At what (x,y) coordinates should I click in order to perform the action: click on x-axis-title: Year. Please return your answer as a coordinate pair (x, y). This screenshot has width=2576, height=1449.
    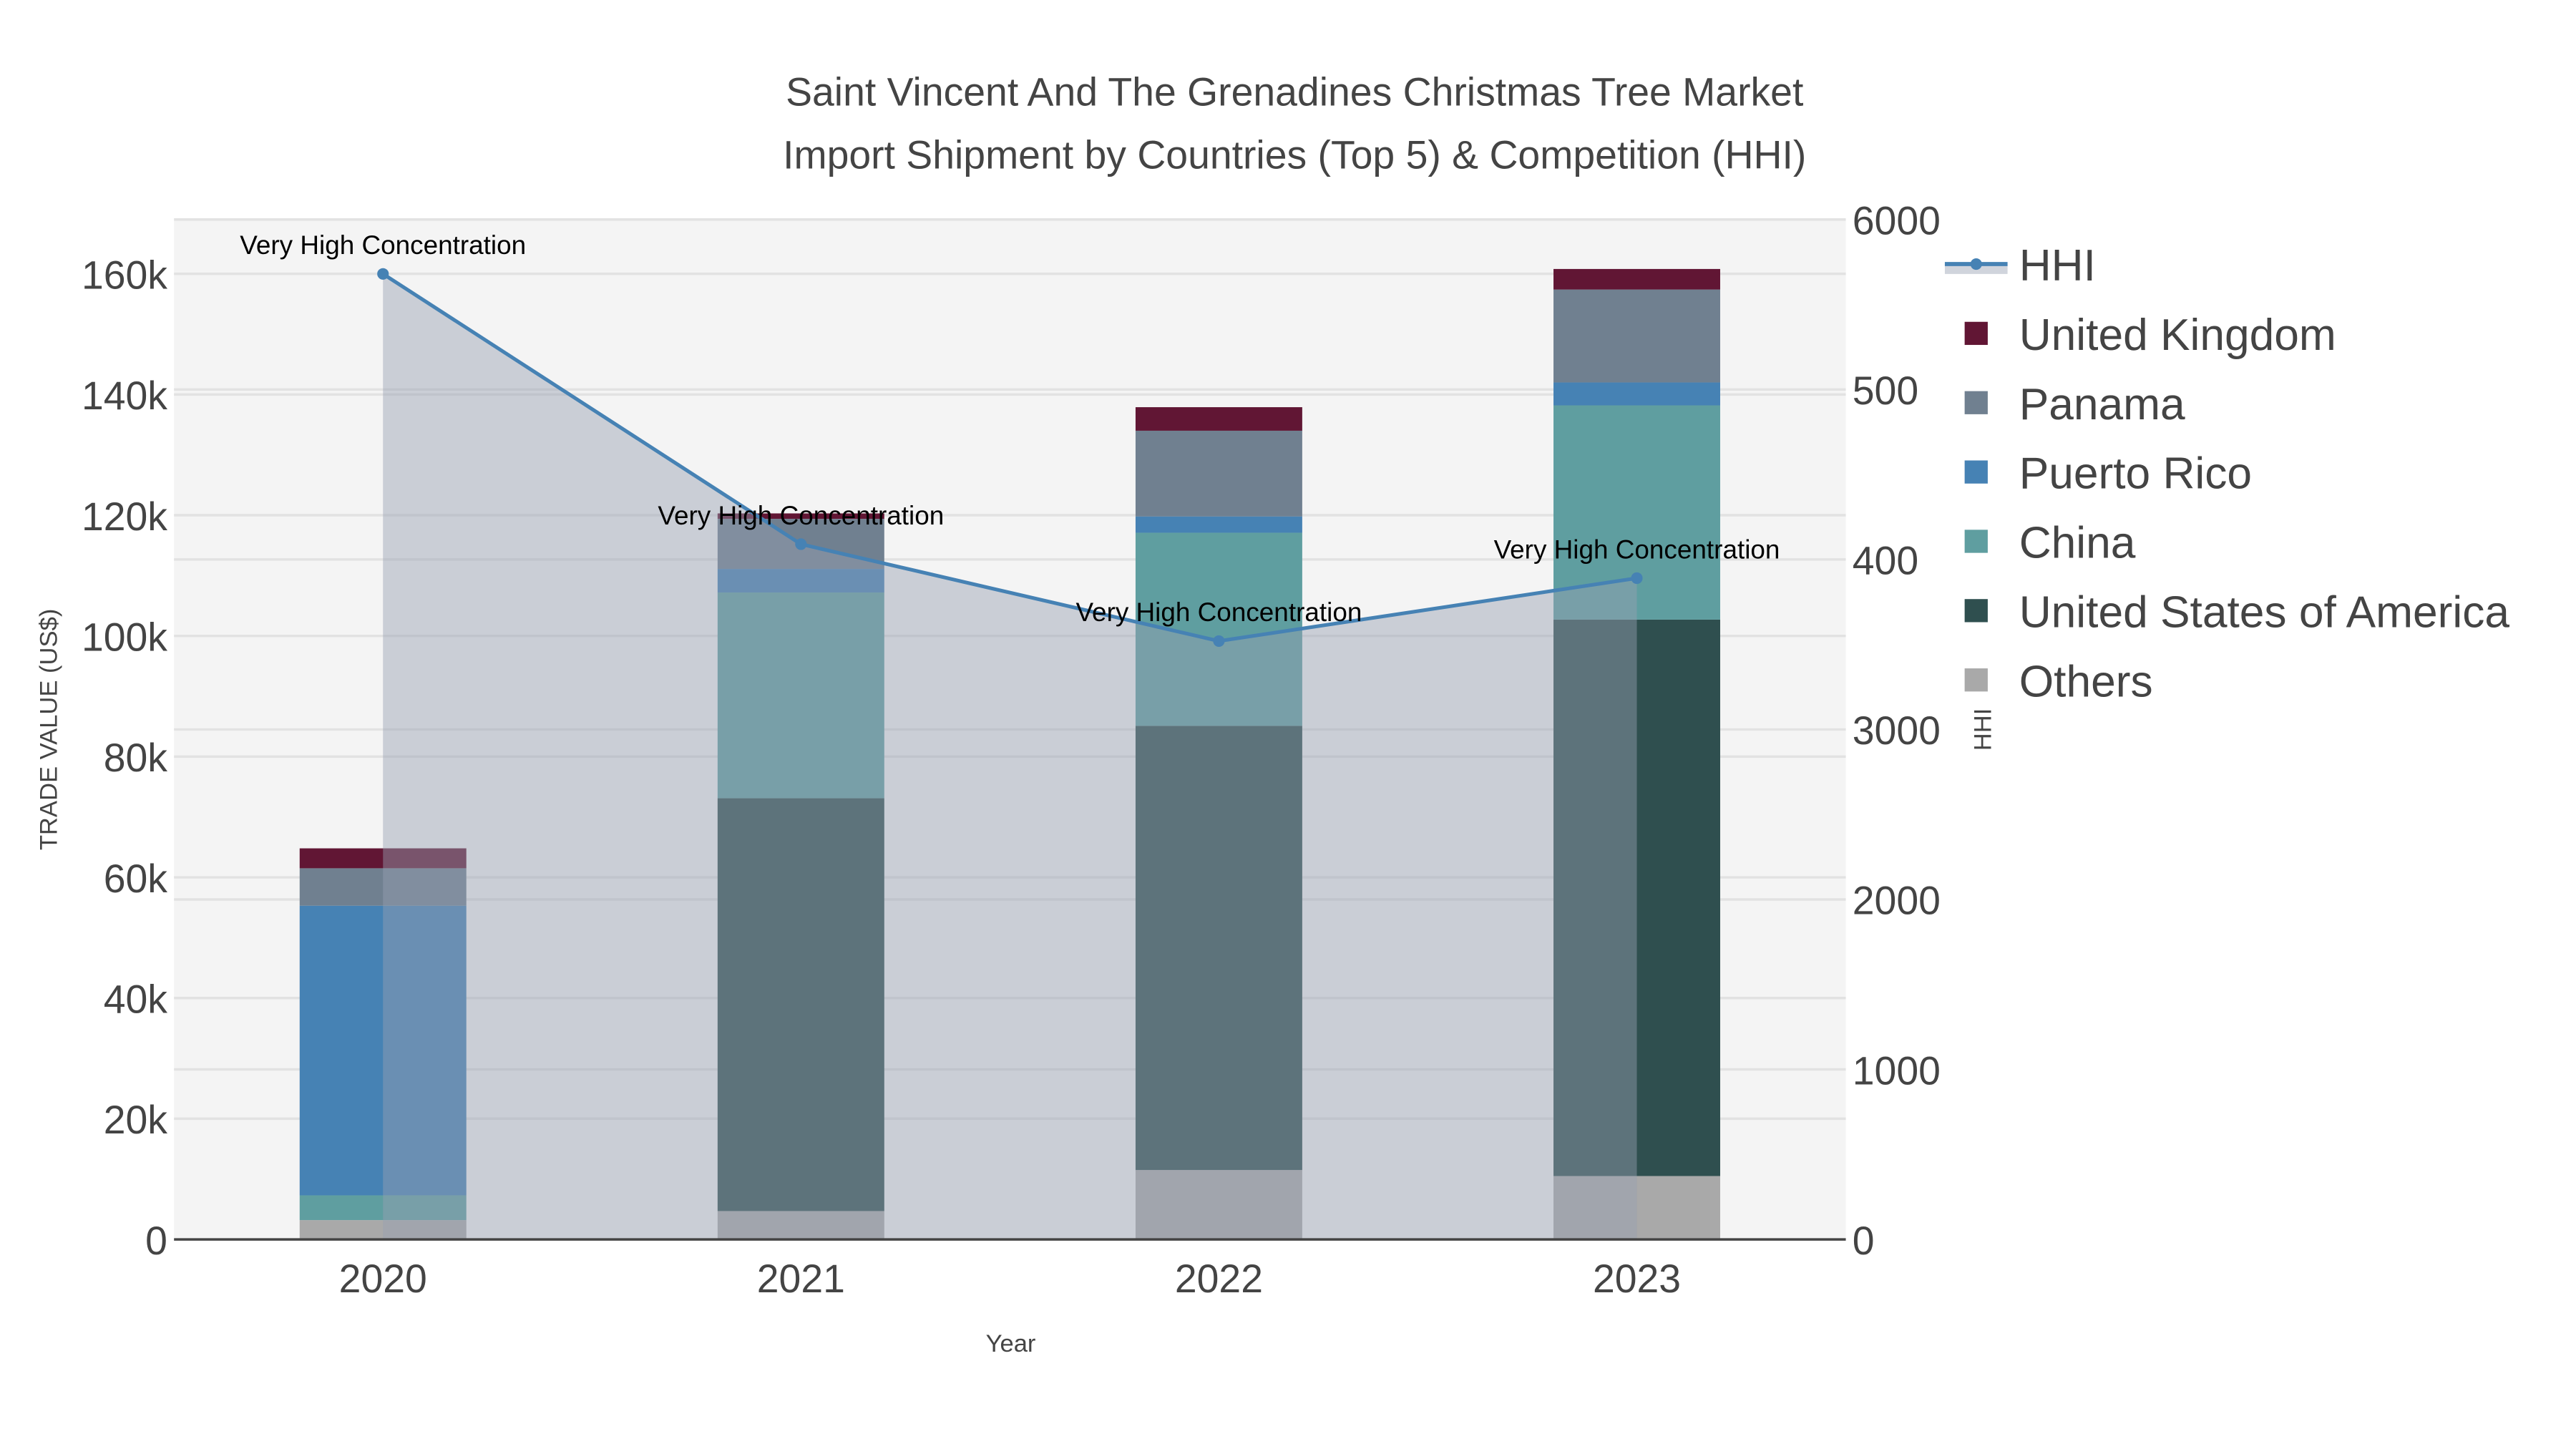
    Looking at the image, I should click on (1011, 1343).